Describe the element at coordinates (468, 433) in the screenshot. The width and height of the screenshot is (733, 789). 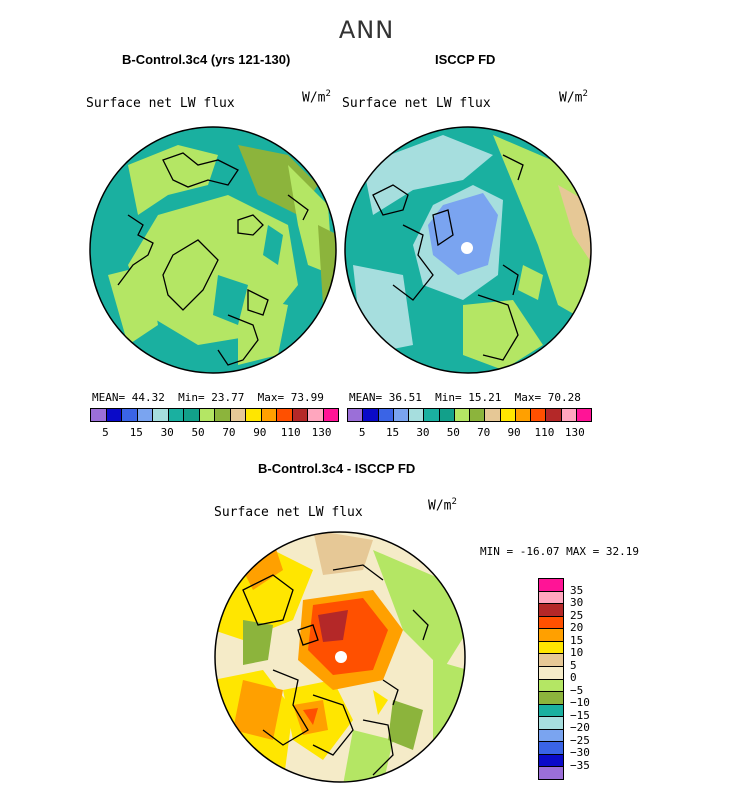
I see `panel-2-colorbar-ticks: 5 15 30 50 70 90 110 130` at that location.